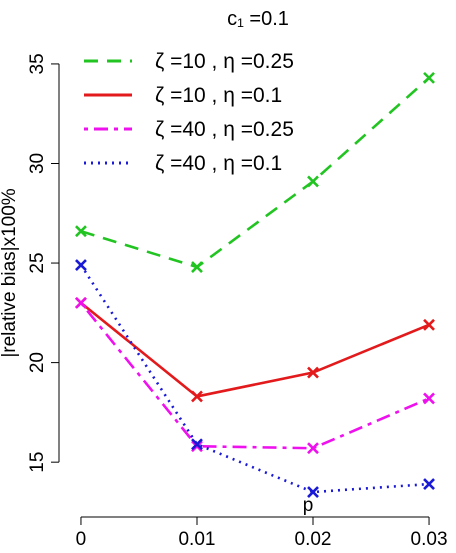  I want to click on y-tick-label-25: 25, so click(37, 262).